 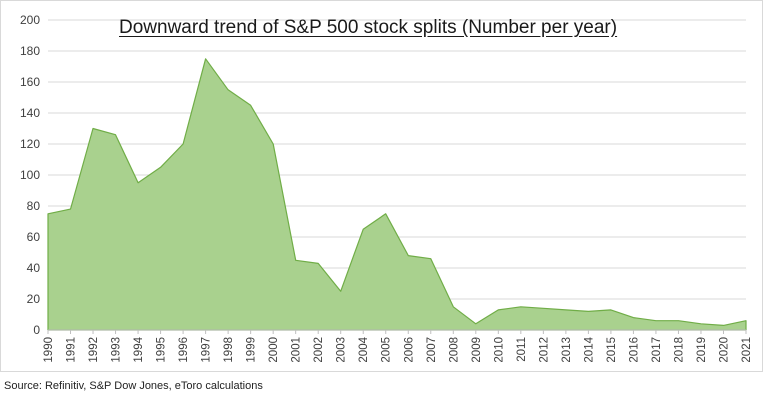 I want to click on x-tick-label: 2016, so click(x=634, y=350).